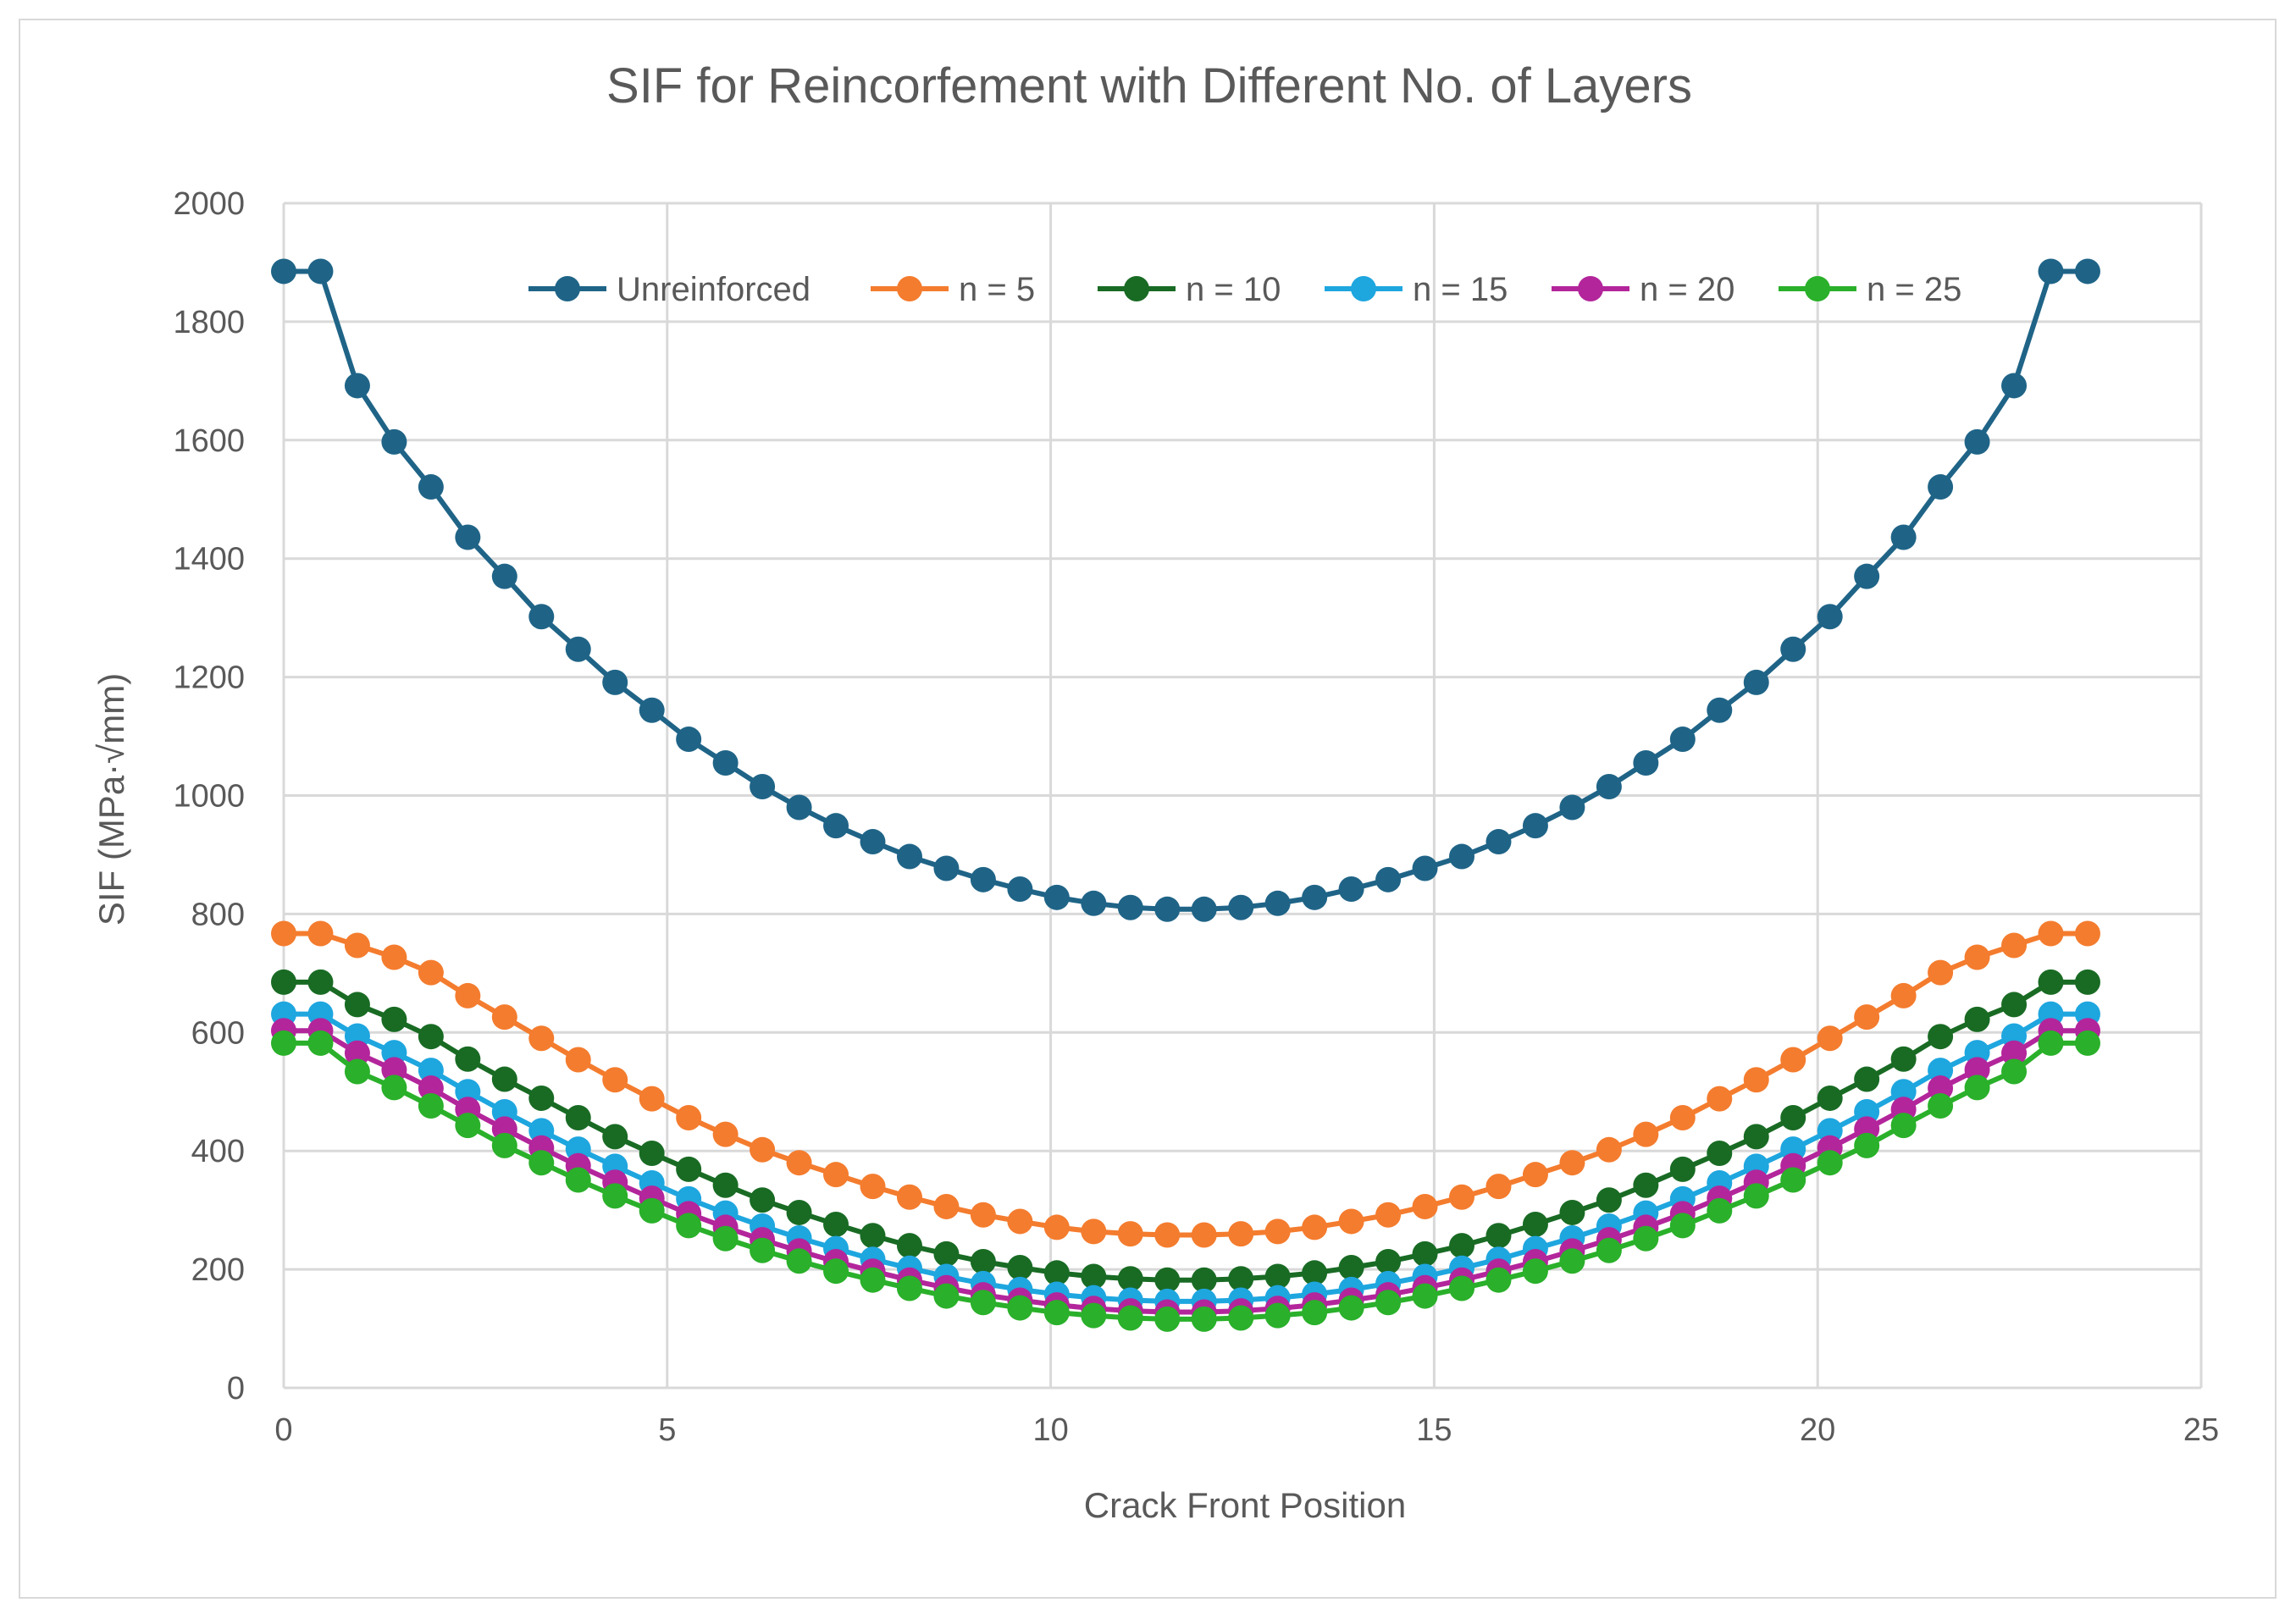  What do you see at coordinates (953, 289) in the screenshot?
I see `legend-item-1: n = 5` at bounding box center [953, 289].